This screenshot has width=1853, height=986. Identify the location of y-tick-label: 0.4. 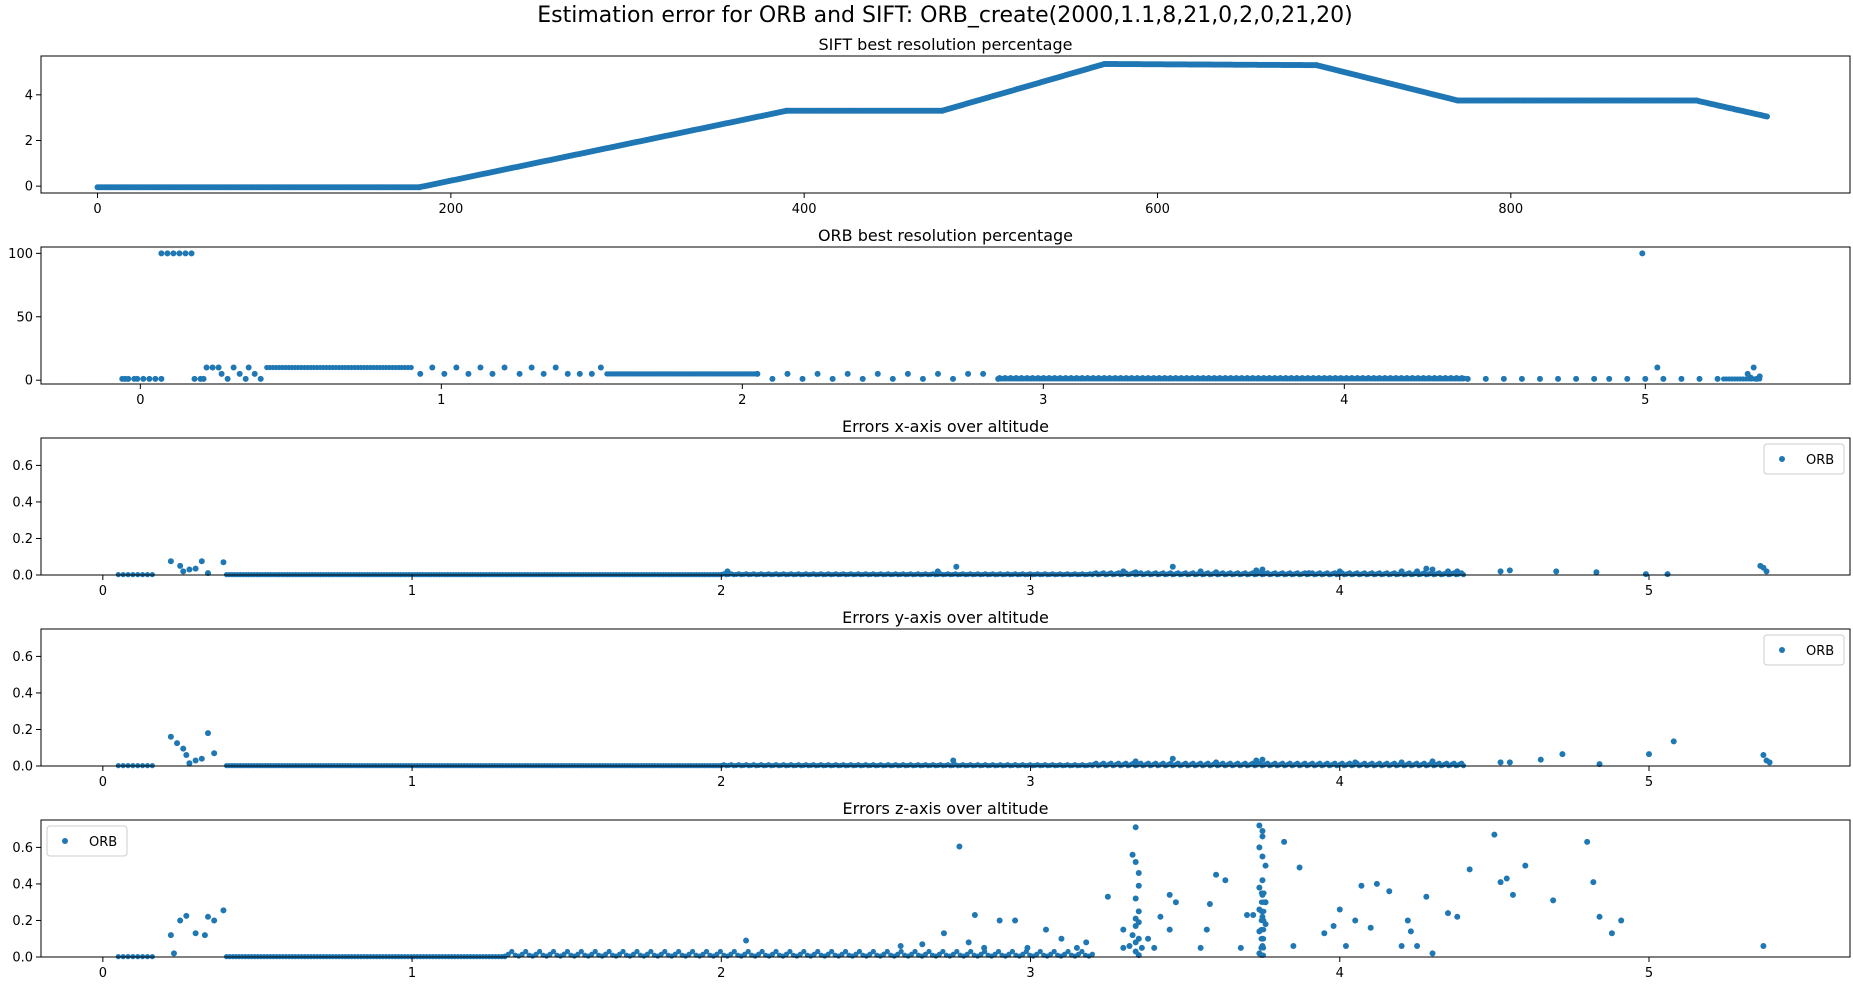
(22, 502).